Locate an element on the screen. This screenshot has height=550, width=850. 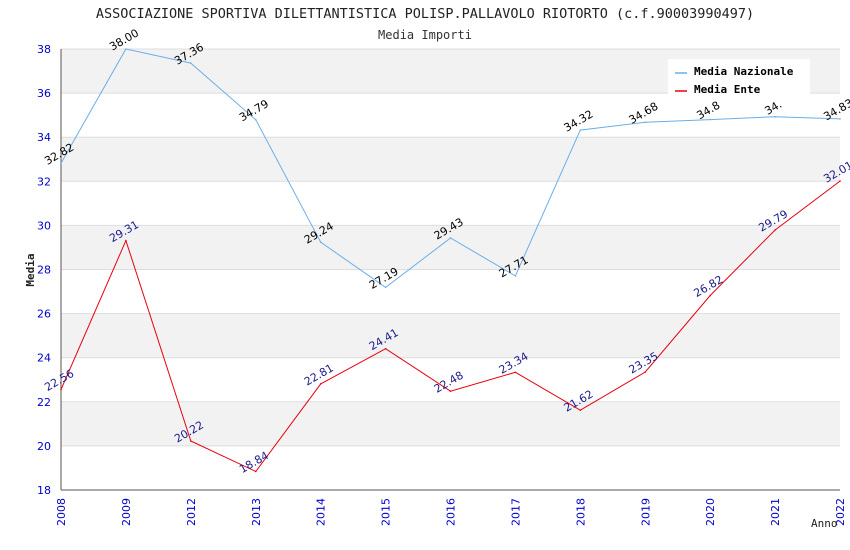
x-tick-label: 2014 is located at coordinates (321, 512).